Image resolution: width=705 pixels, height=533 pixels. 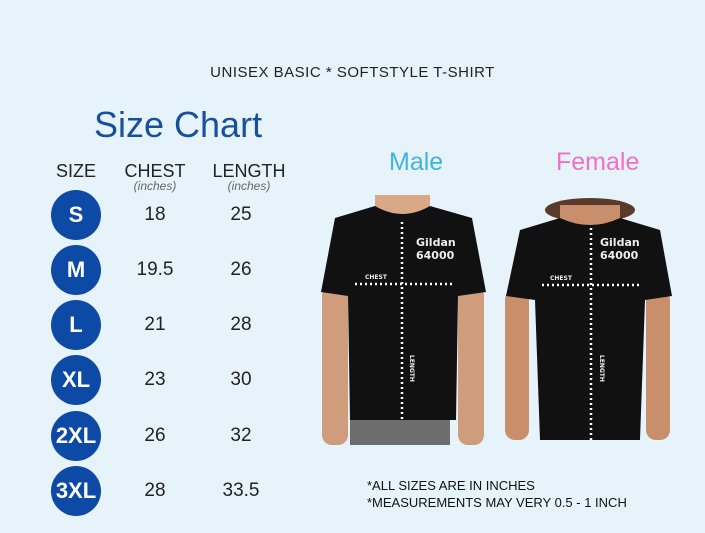 What do you see at coordinates (451, 485) in the screenshot?
I see `note-units: *ALL SIZES ARE IN INCHES` at bounding box center [451, 485].